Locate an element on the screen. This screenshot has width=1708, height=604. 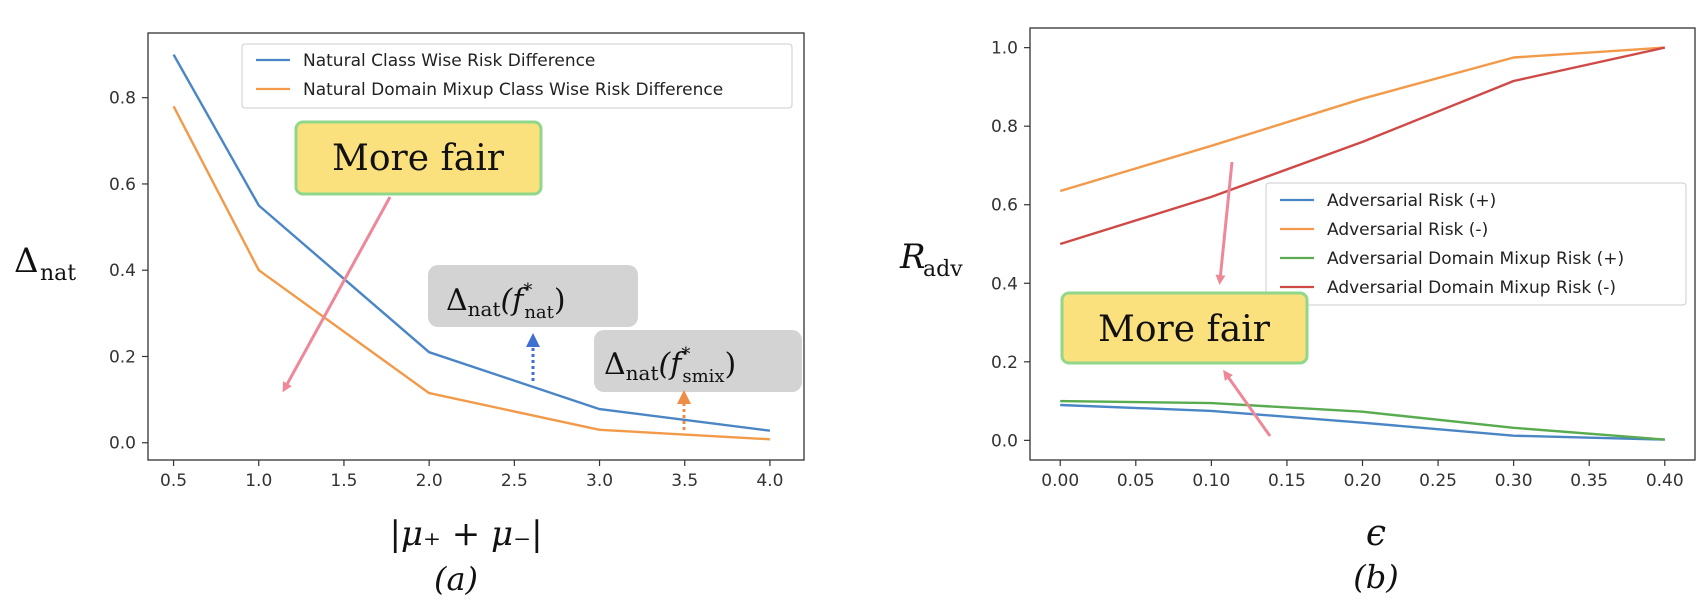
legend-entry: Natural Class Wise Risk Difference is located at coordinates (449, 61).